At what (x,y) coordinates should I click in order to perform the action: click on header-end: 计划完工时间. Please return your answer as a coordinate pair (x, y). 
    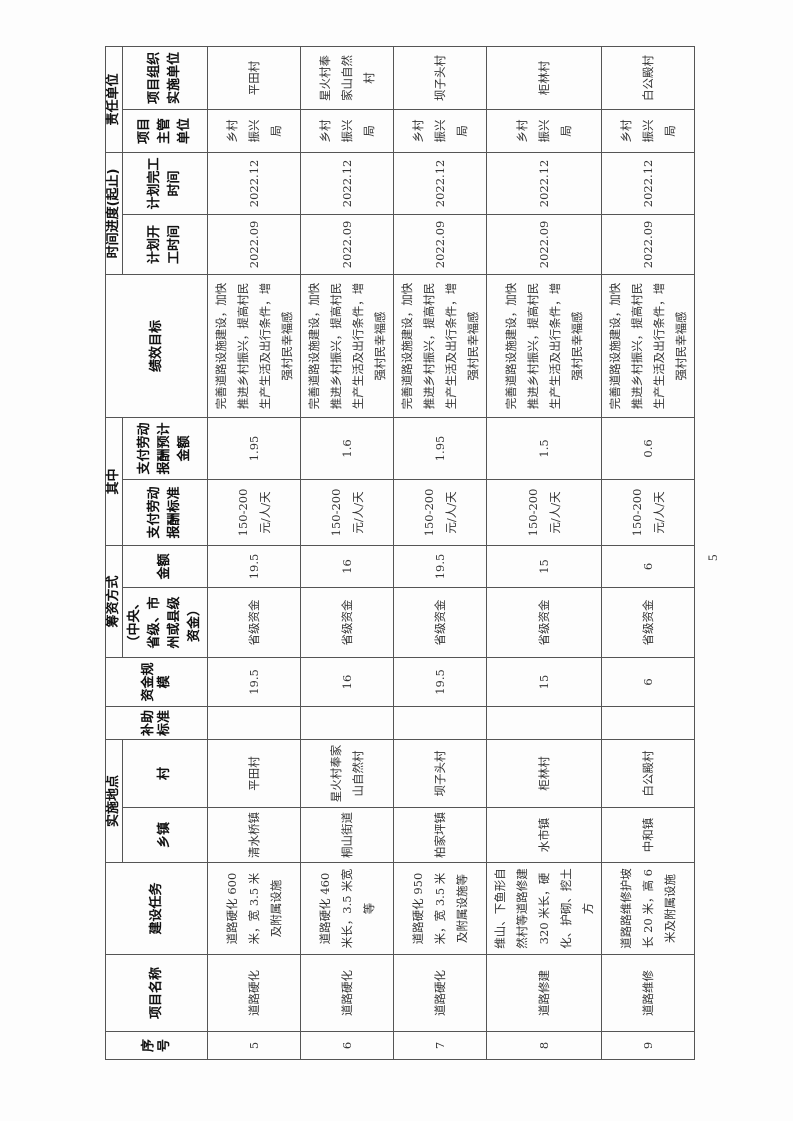
    Looking at the image, I should click on (165, 183).